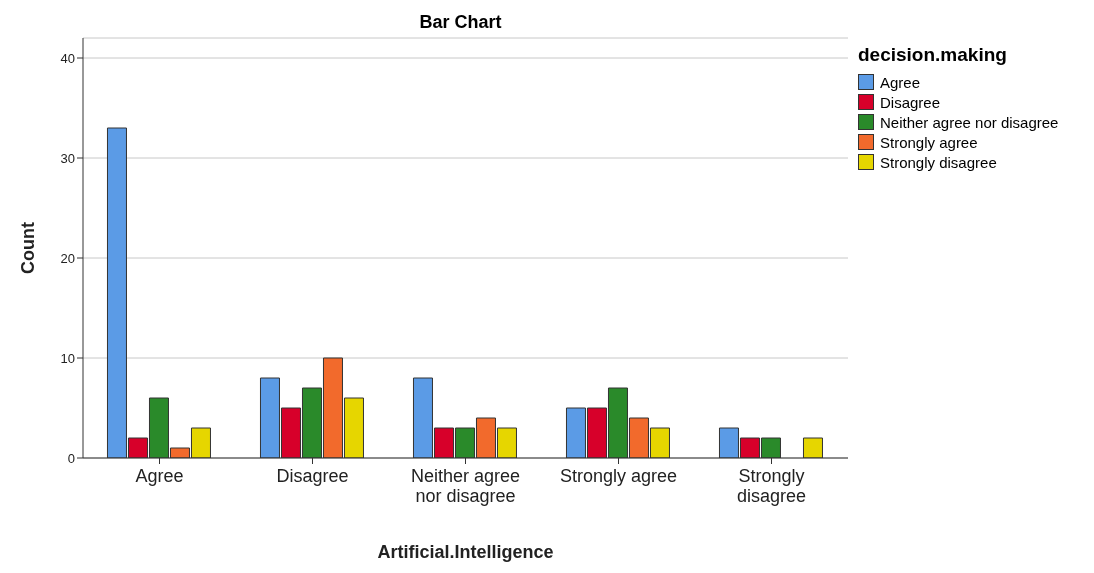 The height and width of the screenshot is (573, 1094). Describe the element at coordinates (929, 142) in the screenshot. I see `legend-label: Strongly agree` at that location.